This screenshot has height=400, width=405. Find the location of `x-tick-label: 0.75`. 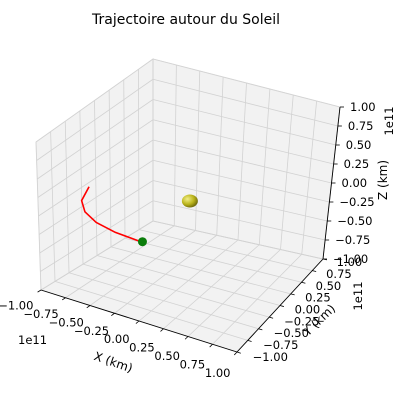

x-tick-label: 0.75 is located at coordinates (193, 365).